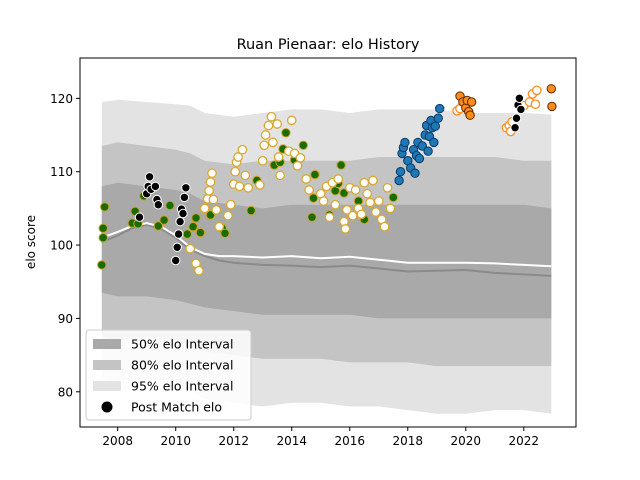 The image size is (640, 480). What do you see at coordinates (175, 441) in the screenshot?
I see `x-tick-label: 2010` at bounding box center [175, 441].